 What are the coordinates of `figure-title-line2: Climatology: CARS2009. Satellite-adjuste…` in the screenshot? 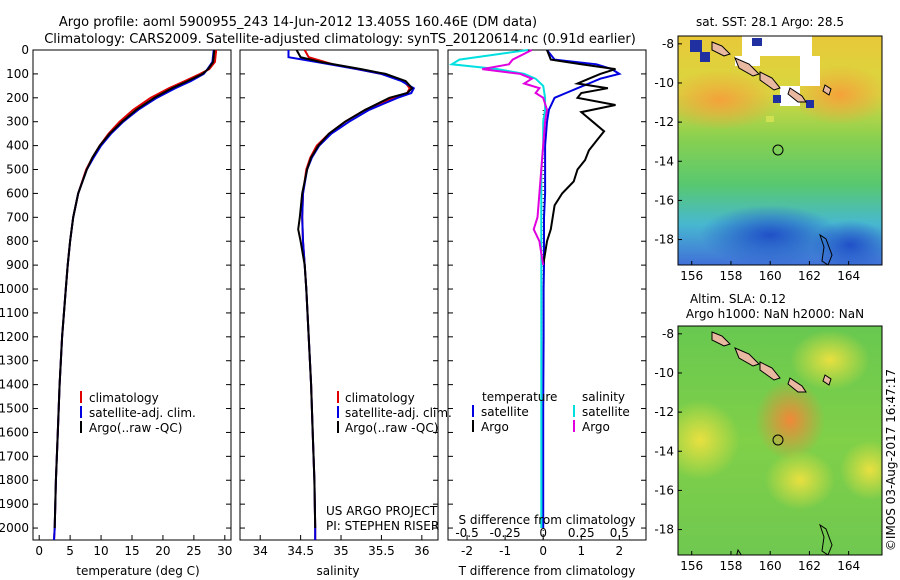 It's located at (340, 39).